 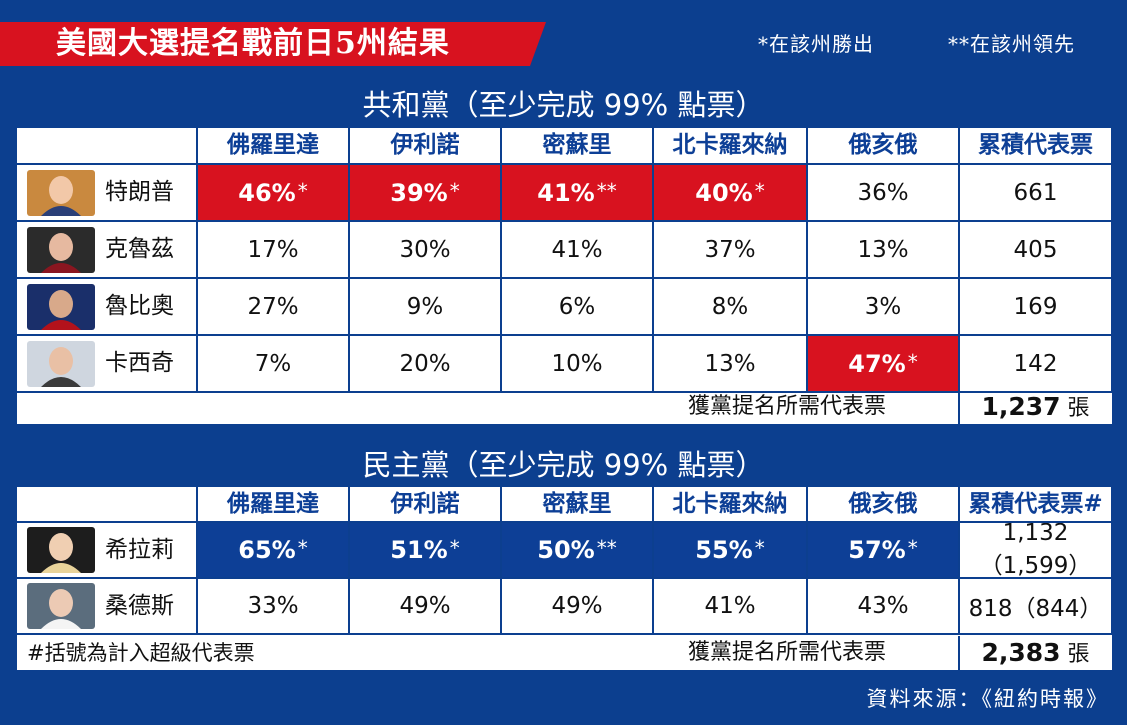 What do you see at coordinates (139, 550) in the screenshot?
I see `candidate-name: 希拉莉` at bounding box center [139, 550].